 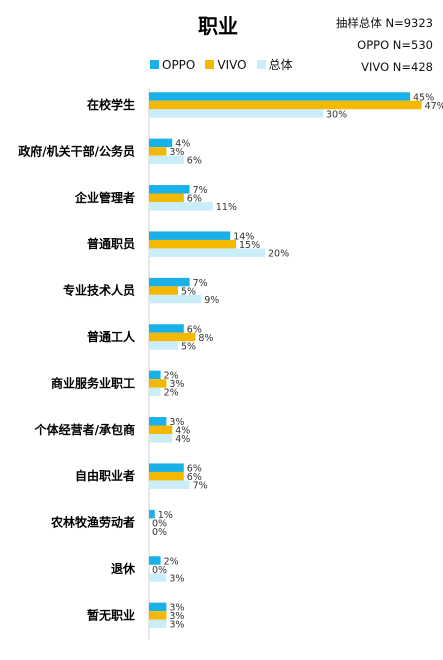 What do you see at coordinates (280, 65) in the screenshot?
I see `legend-label-total: 总体` at bounding box center [280, 65].